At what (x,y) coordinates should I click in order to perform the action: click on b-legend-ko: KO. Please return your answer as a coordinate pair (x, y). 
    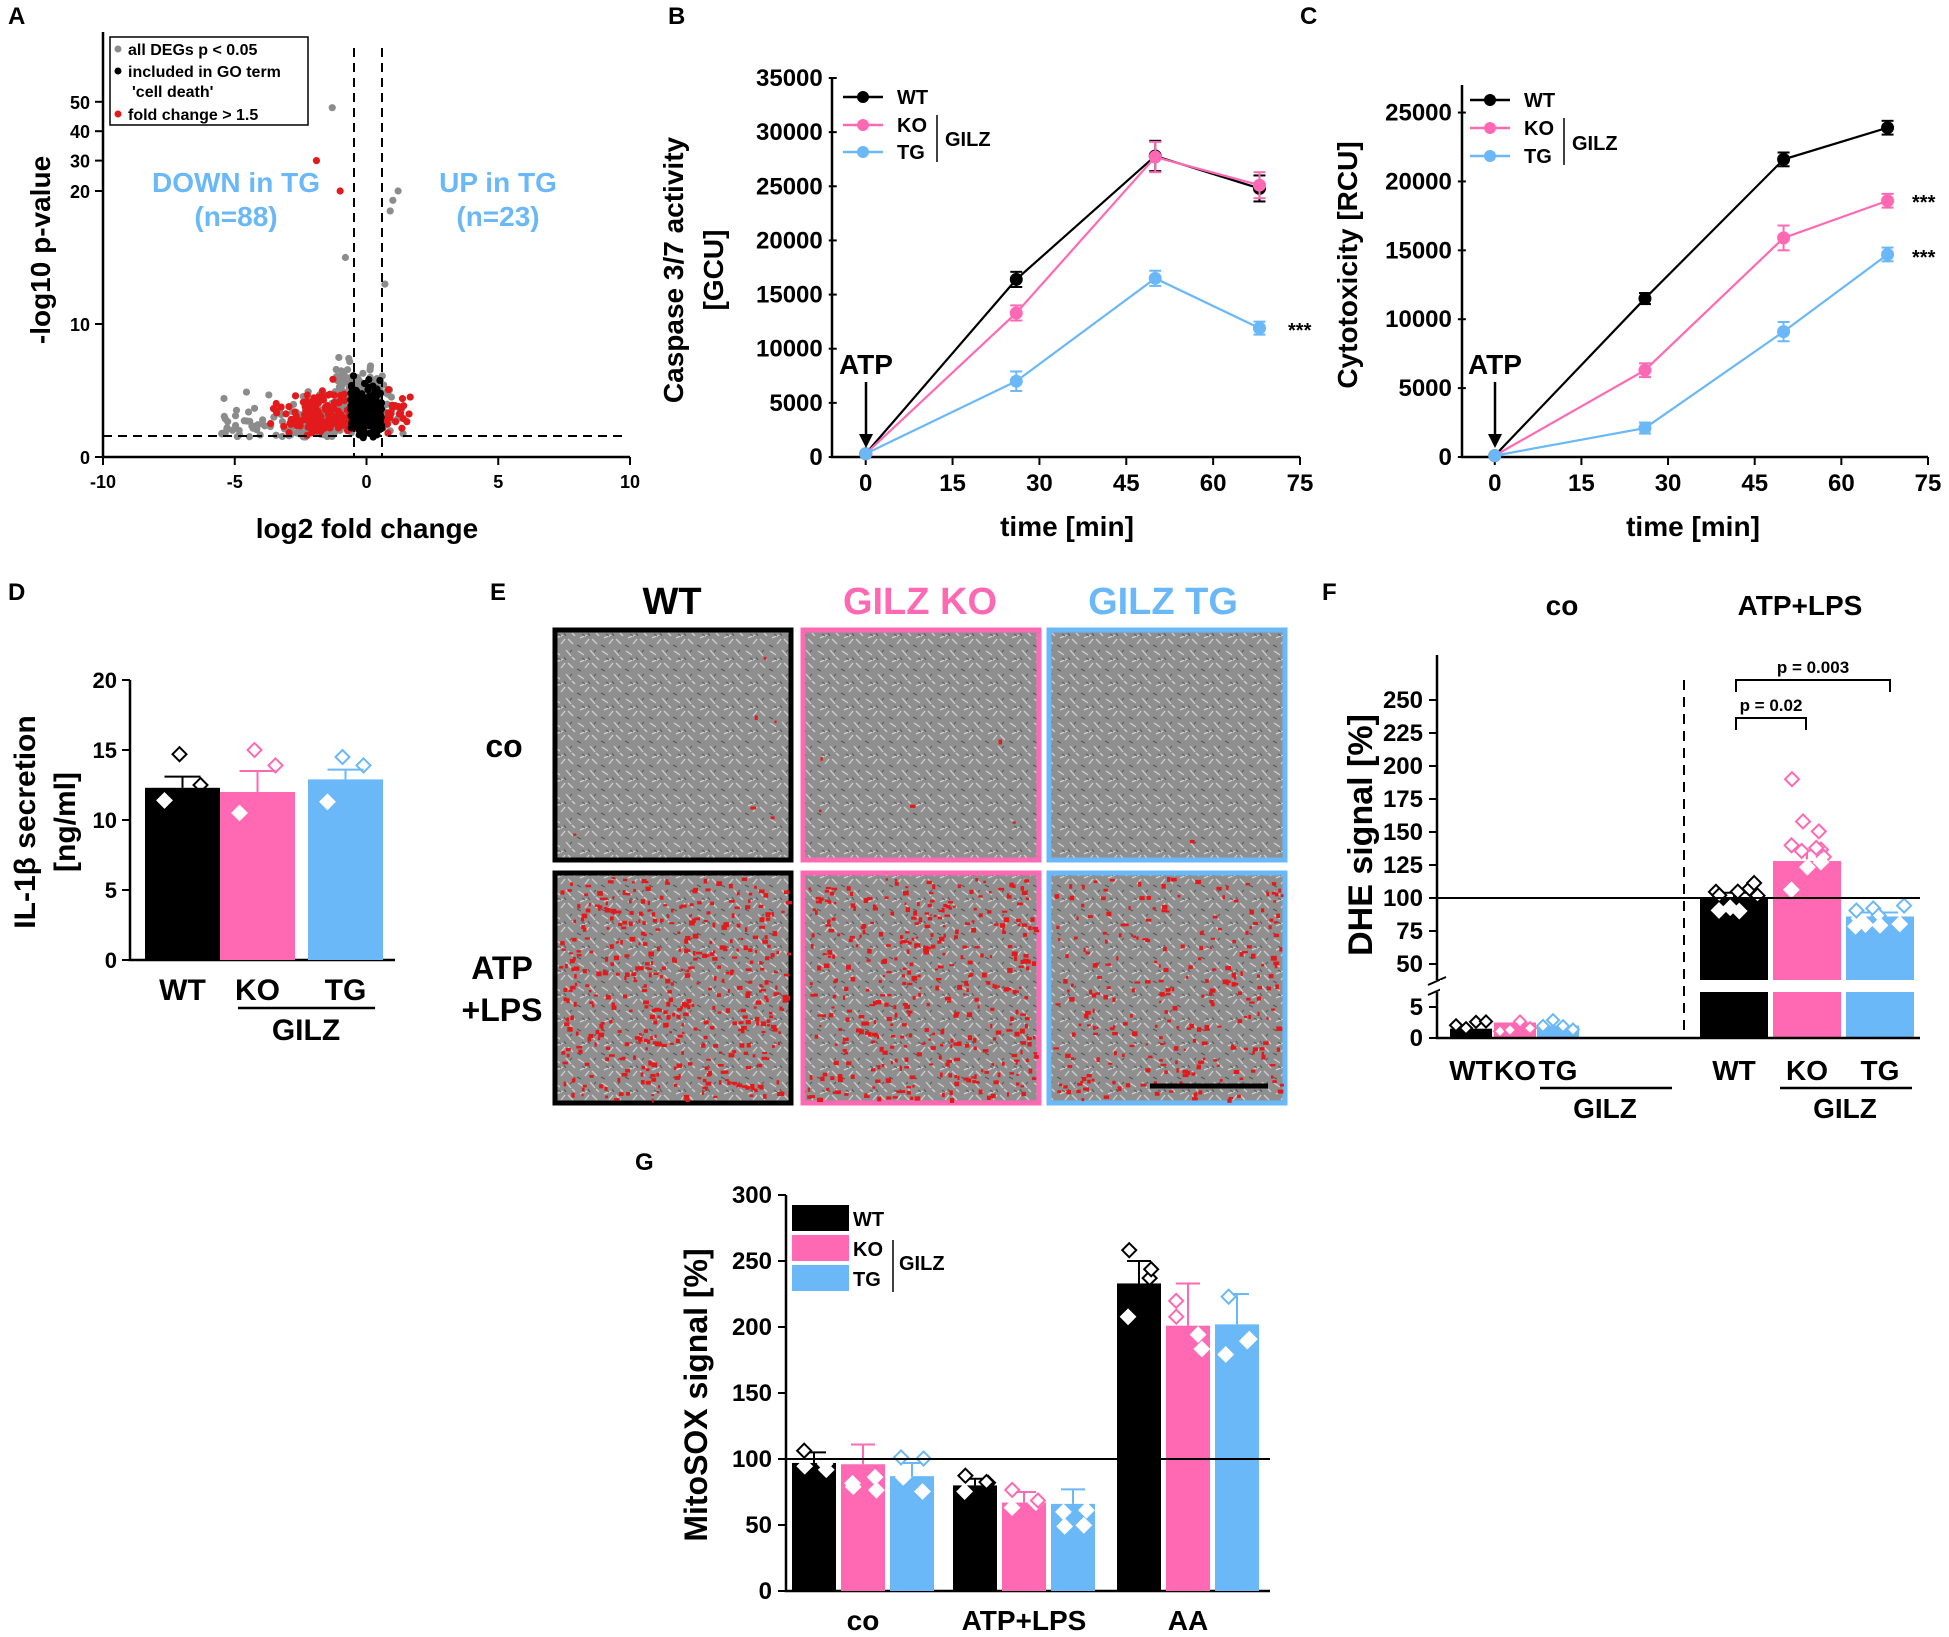
    Looking at the image, I should click on (912, 126).